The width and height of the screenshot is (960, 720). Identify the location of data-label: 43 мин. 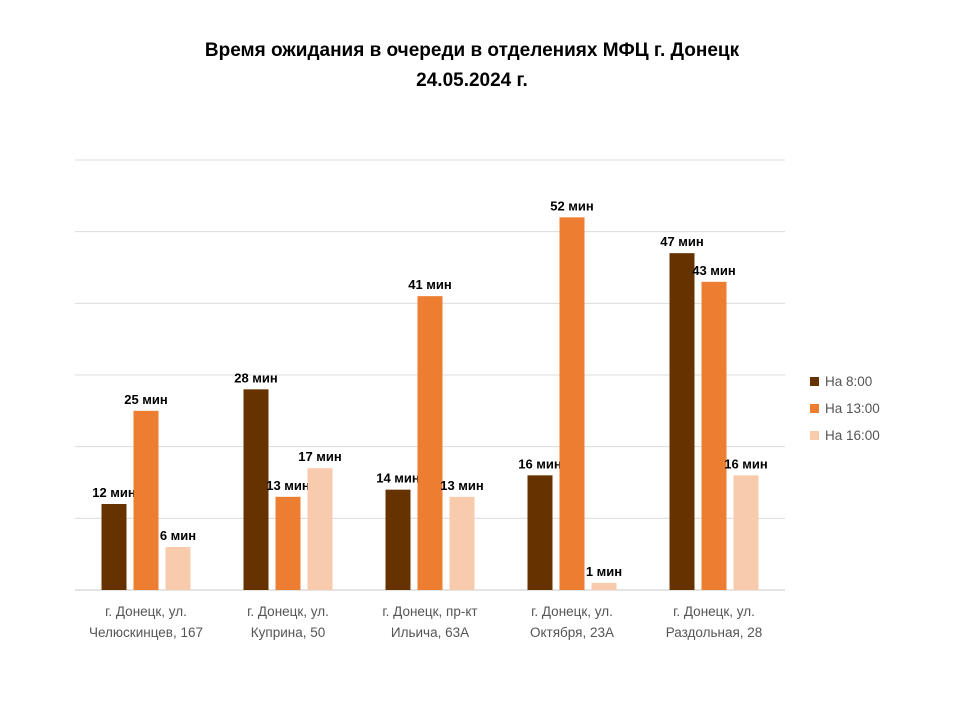
(714, 270).